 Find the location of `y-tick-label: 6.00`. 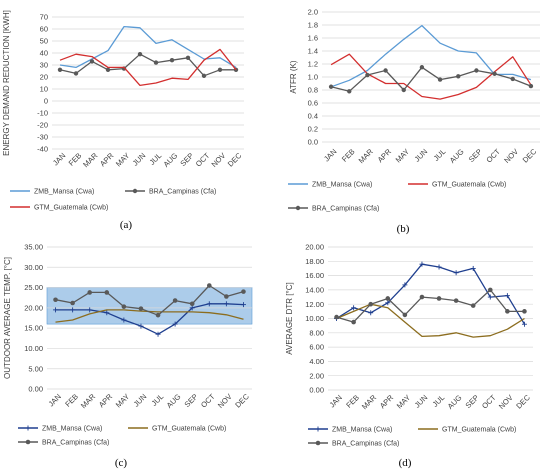

y-tick-label: 6.00 is located at coordinates (316, 347).